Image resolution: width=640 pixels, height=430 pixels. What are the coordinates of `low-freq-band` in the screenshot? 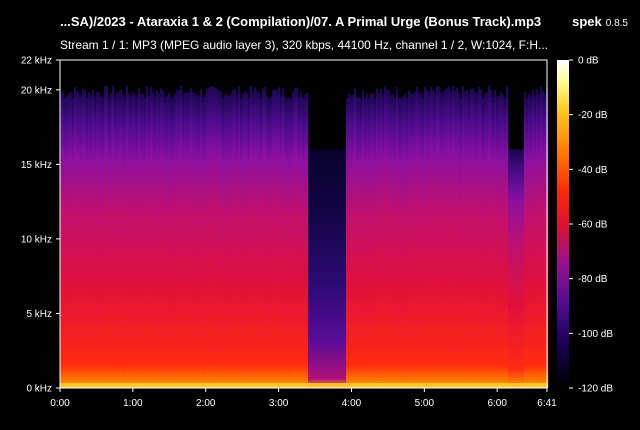 It's located at (303, 385).